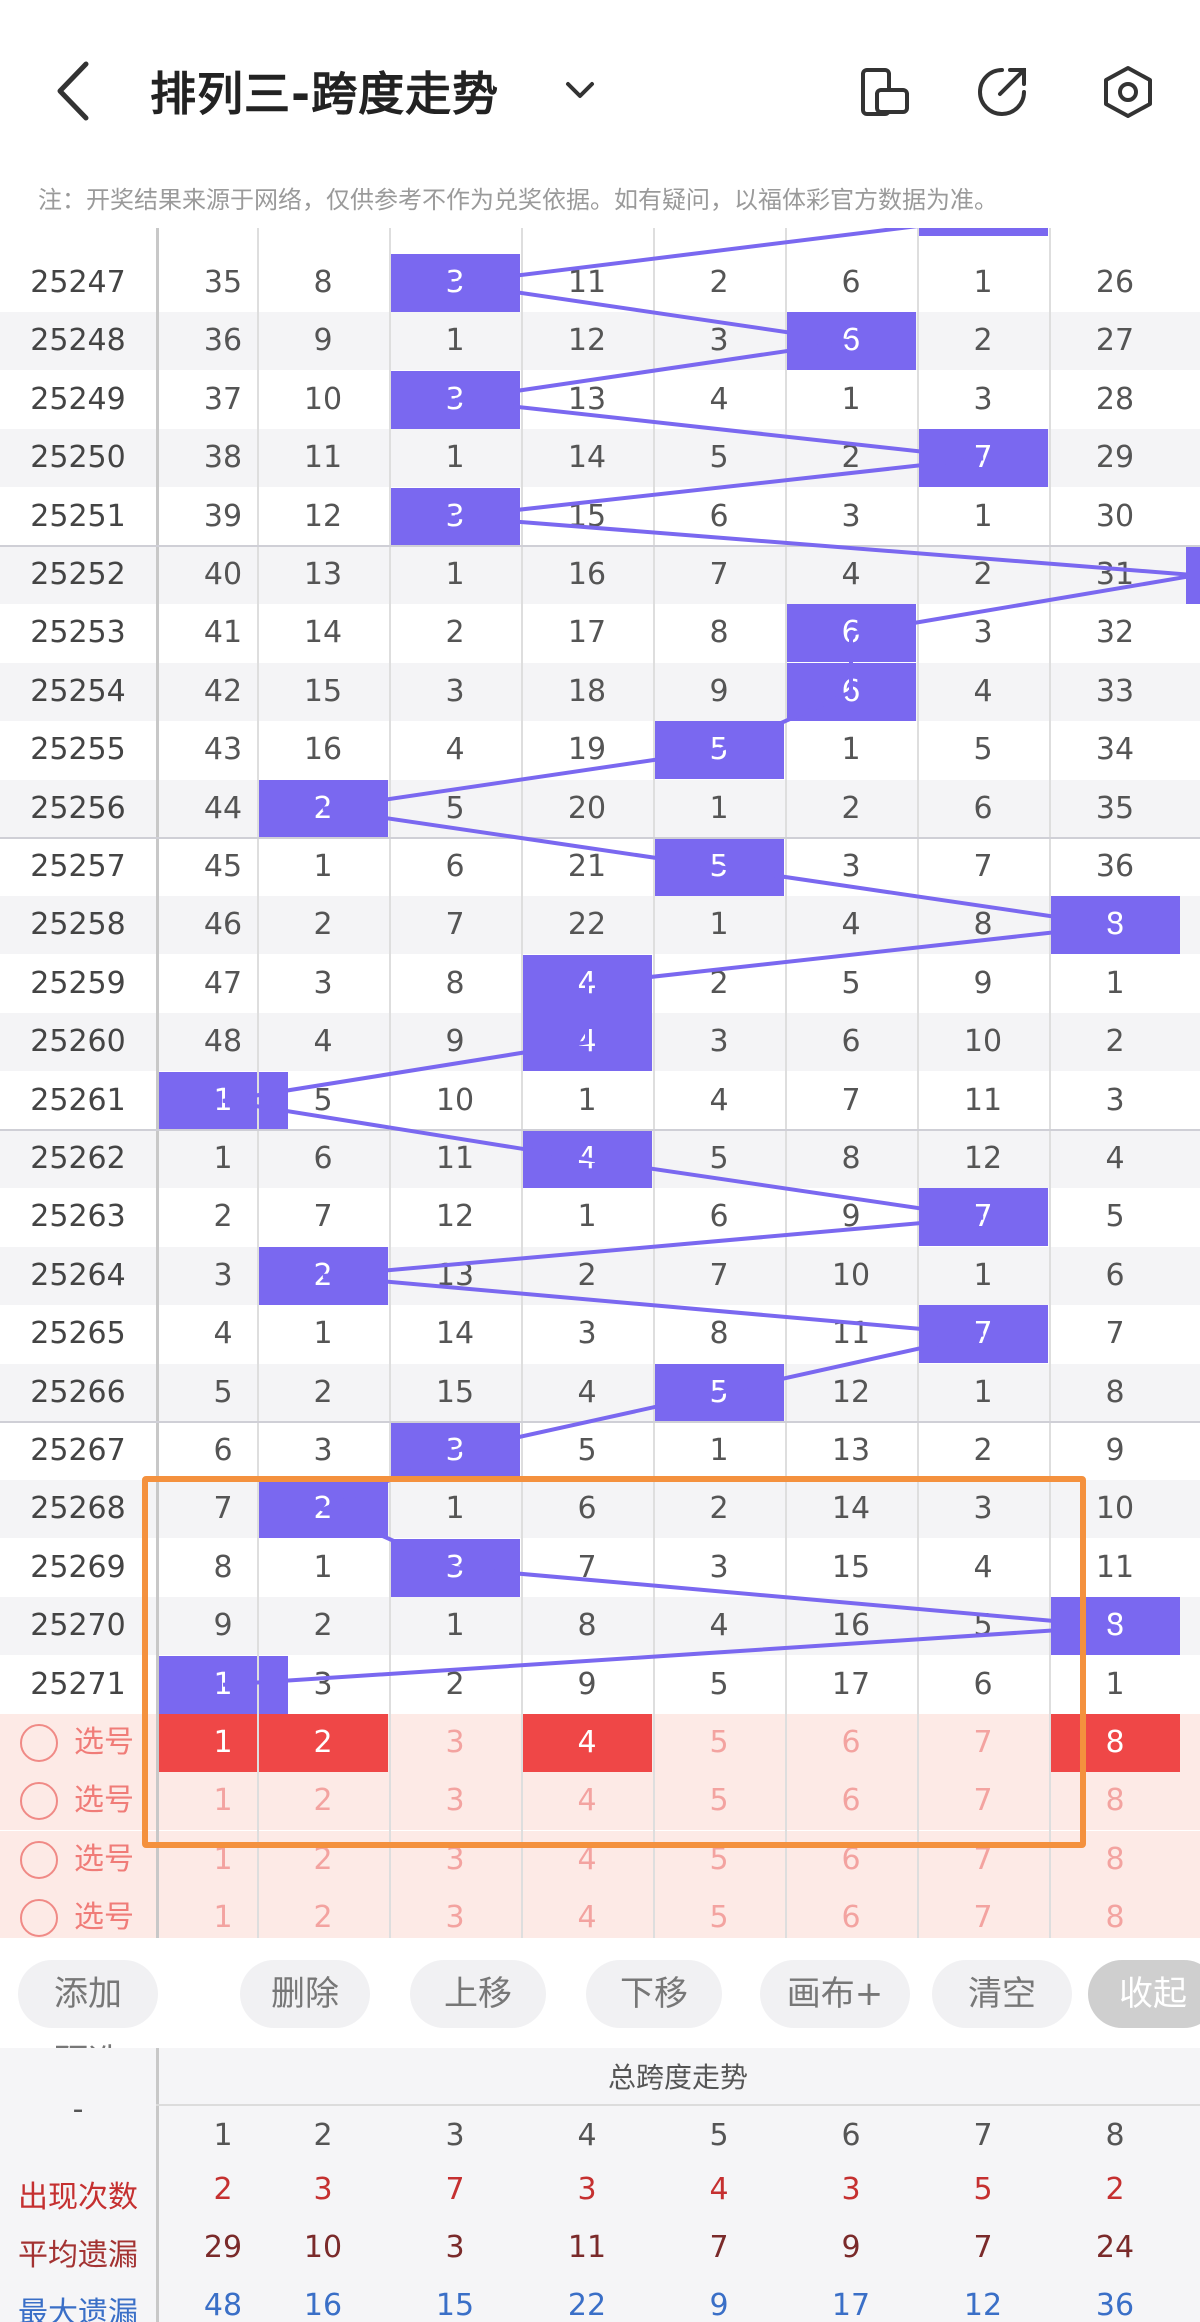  Describe the element at coordinates (78, 516) in the screenshot. I see `period-cell: 25251` at that location.